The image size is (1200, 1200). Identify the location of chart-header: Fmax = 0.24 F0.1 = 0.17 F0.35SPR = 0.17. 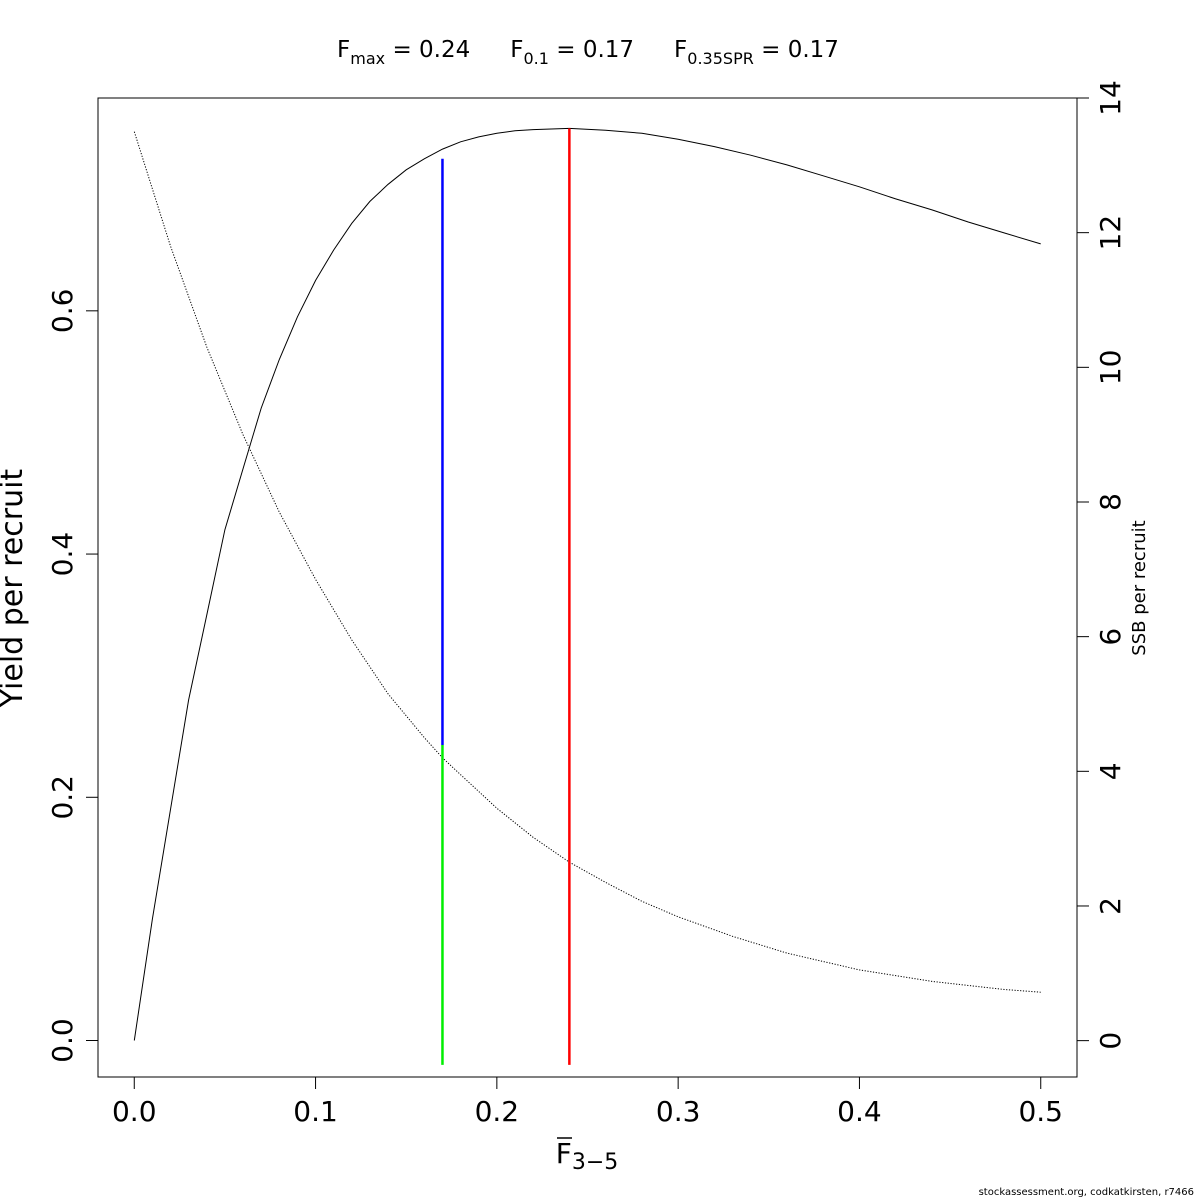
(588, 52).